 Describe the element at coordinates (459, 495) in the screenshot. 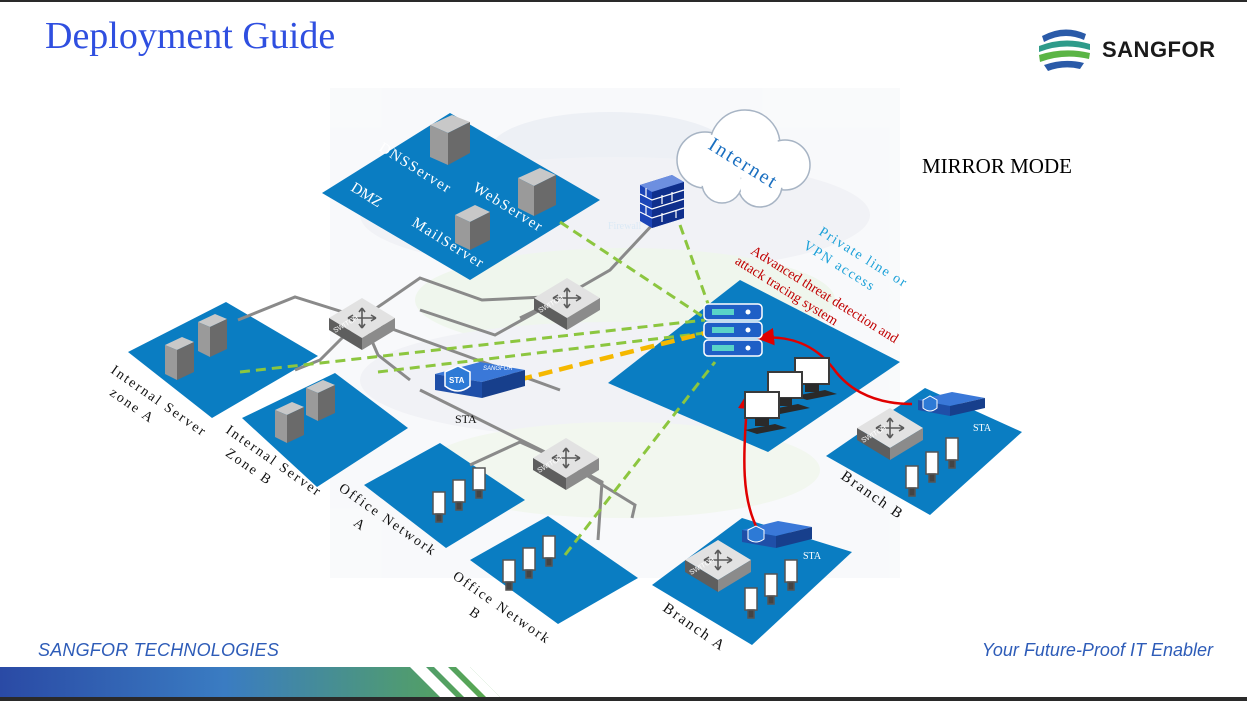

I see `office-a-pcs-icon` at that location.